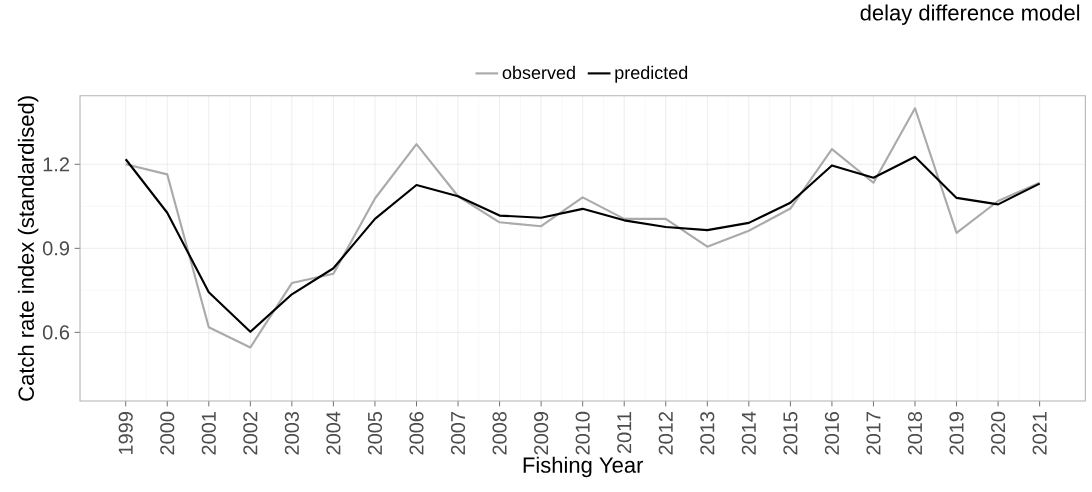 Image resolution: width=1092 pixels, height=492 pixels. What do you see at coordinates (167, 433) in the screenshot?
I see `x-tick-label: 2000` at bounding box center [167, 433].